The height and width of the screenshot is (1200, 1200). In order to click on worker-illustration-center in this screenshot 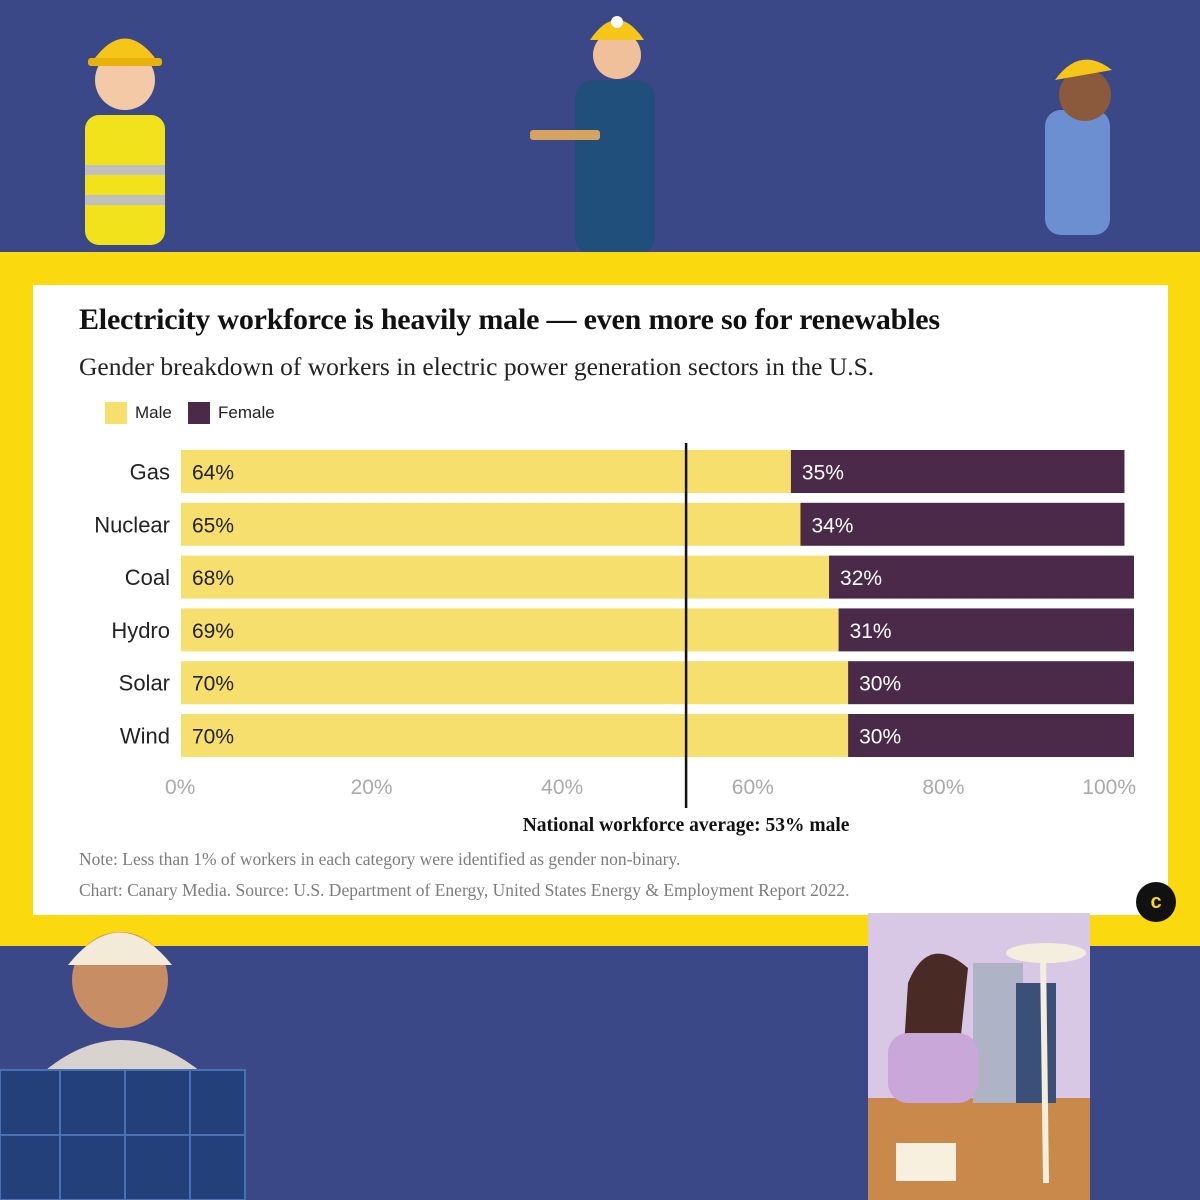, I will do `click(592, 135)`.